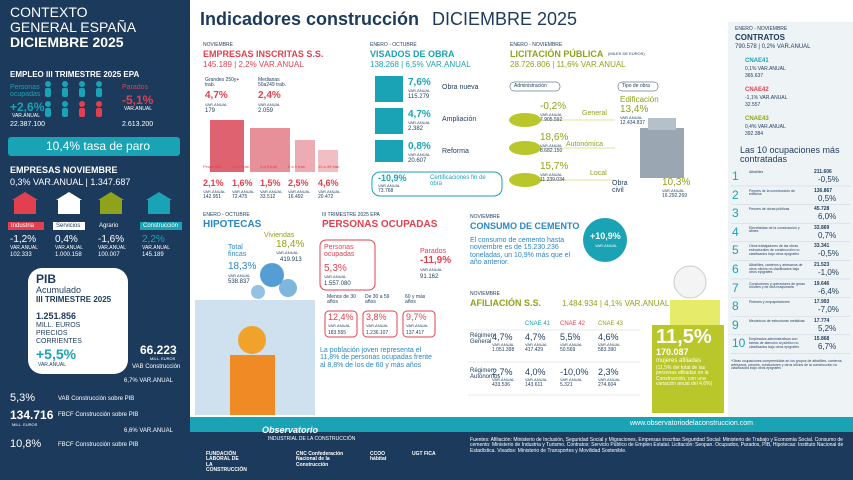  What do you see at coordinates (255, 357) in the screenshot?
I see `worker-photo` at bounding box center [255, 357].